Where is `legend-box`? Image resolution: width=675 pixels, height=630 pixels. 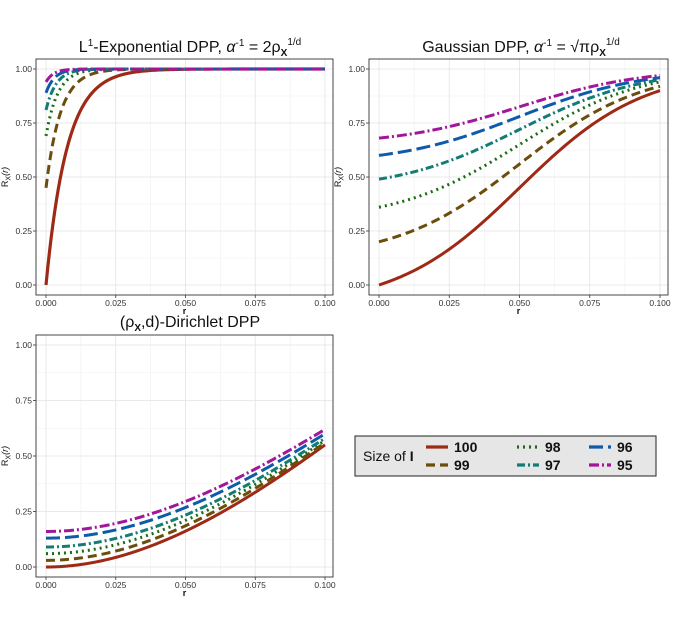 legend-box is located at coordinates (505, 456).